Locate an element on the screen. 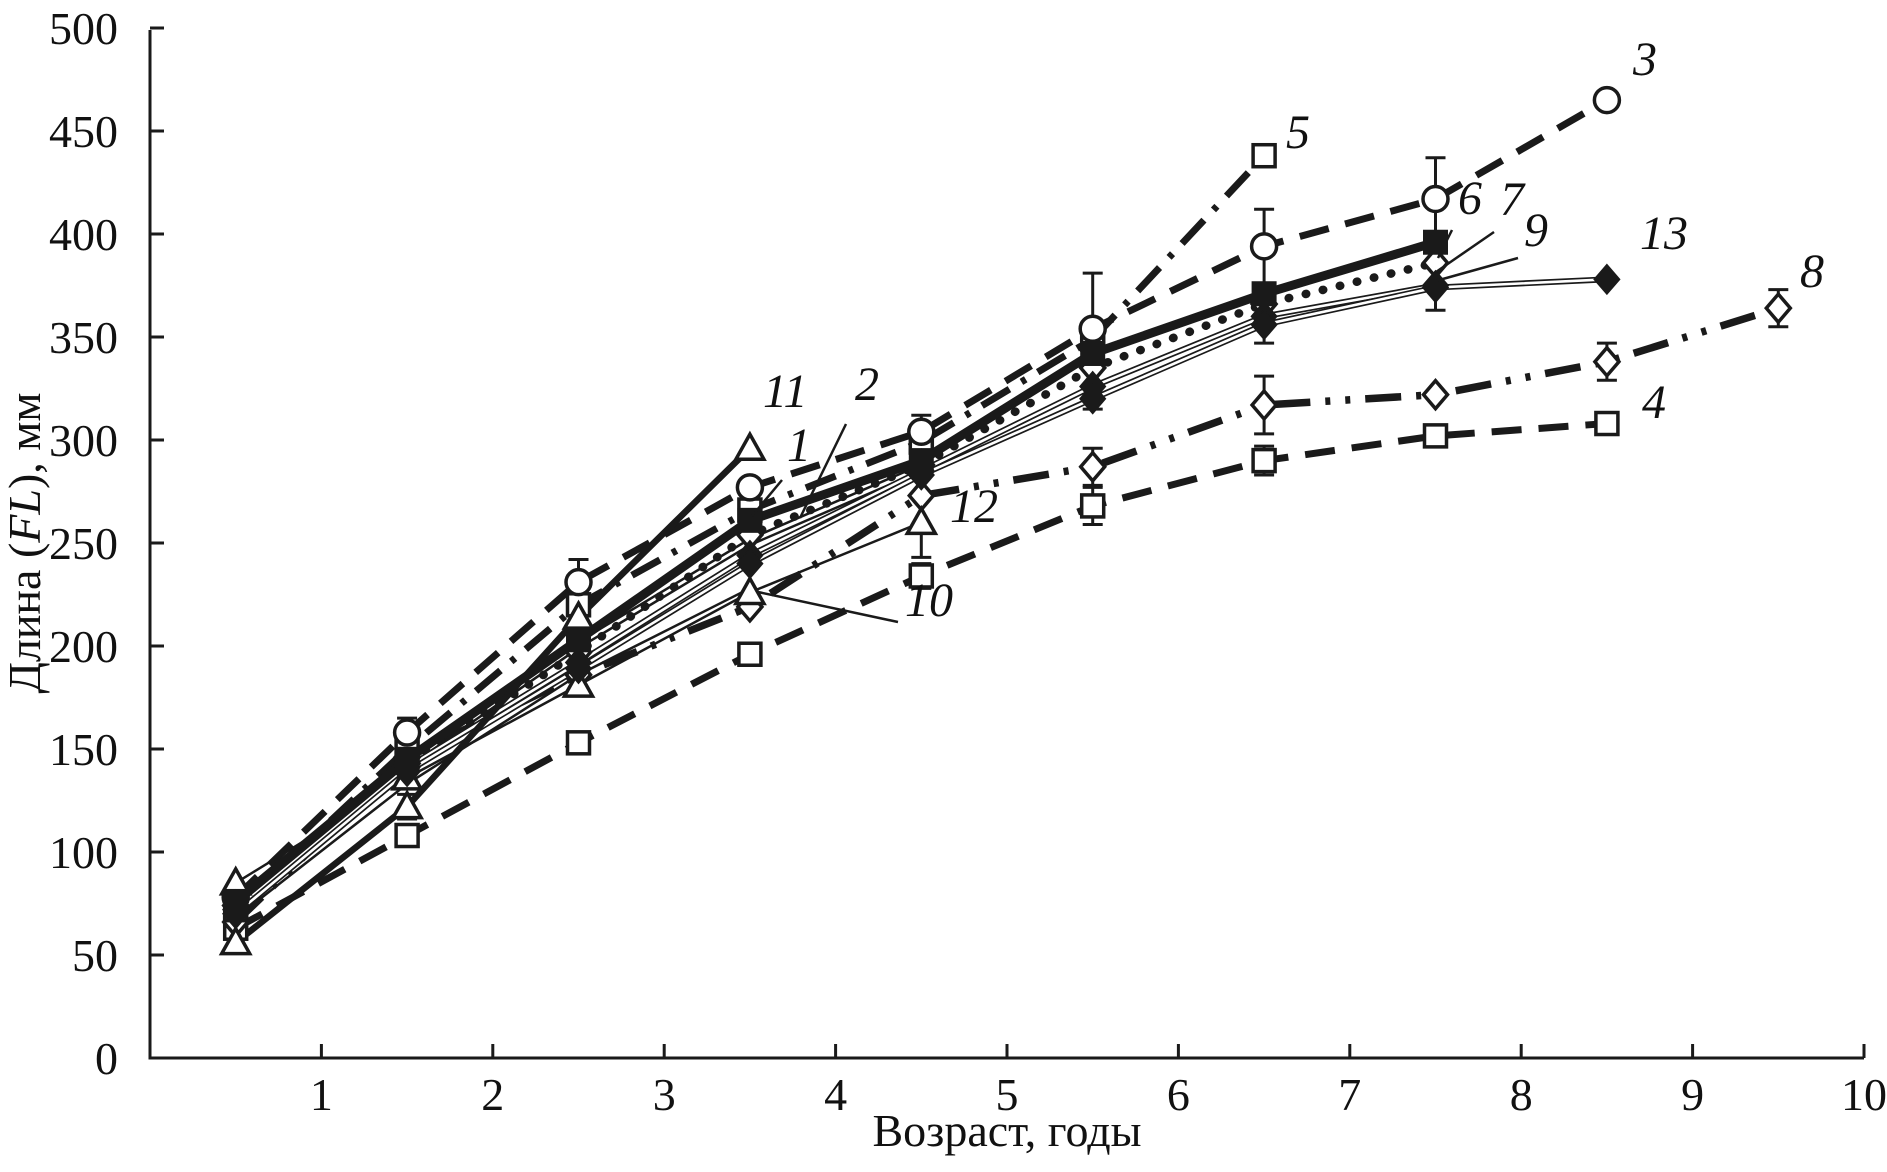 The width and height of the screenshot is (1887, 1172). series-label-3: 3 is located at coordinates (1644, 59).